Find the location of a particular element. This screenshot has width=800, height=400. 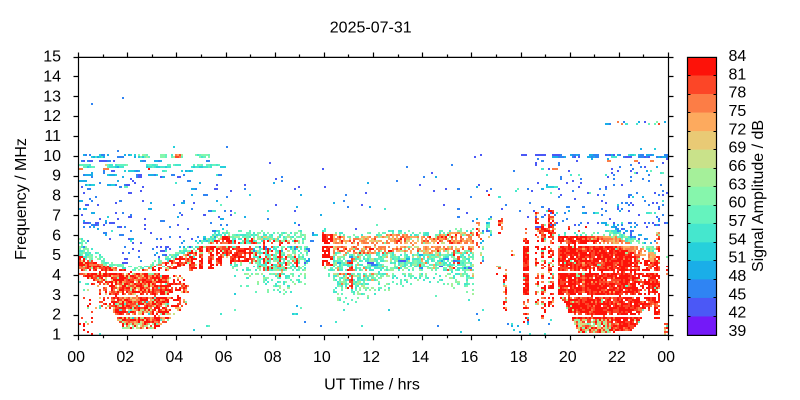

svg-text: 06 is located at coordinates (224, 357).